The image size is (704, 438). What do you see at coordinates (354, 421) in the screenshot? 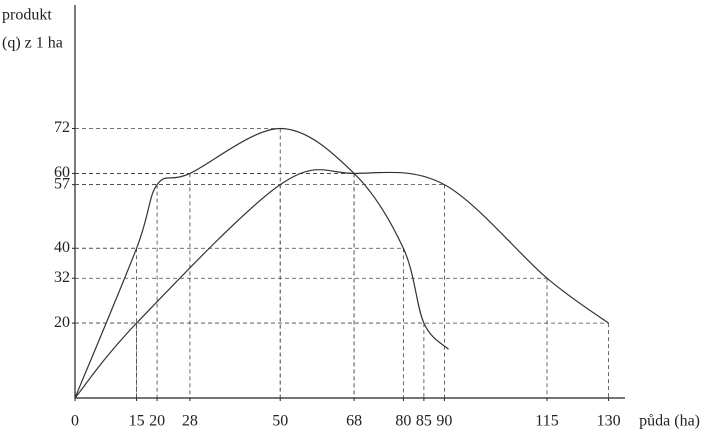
I see `x-tick-label: 68` at bounding box center [354, 421].